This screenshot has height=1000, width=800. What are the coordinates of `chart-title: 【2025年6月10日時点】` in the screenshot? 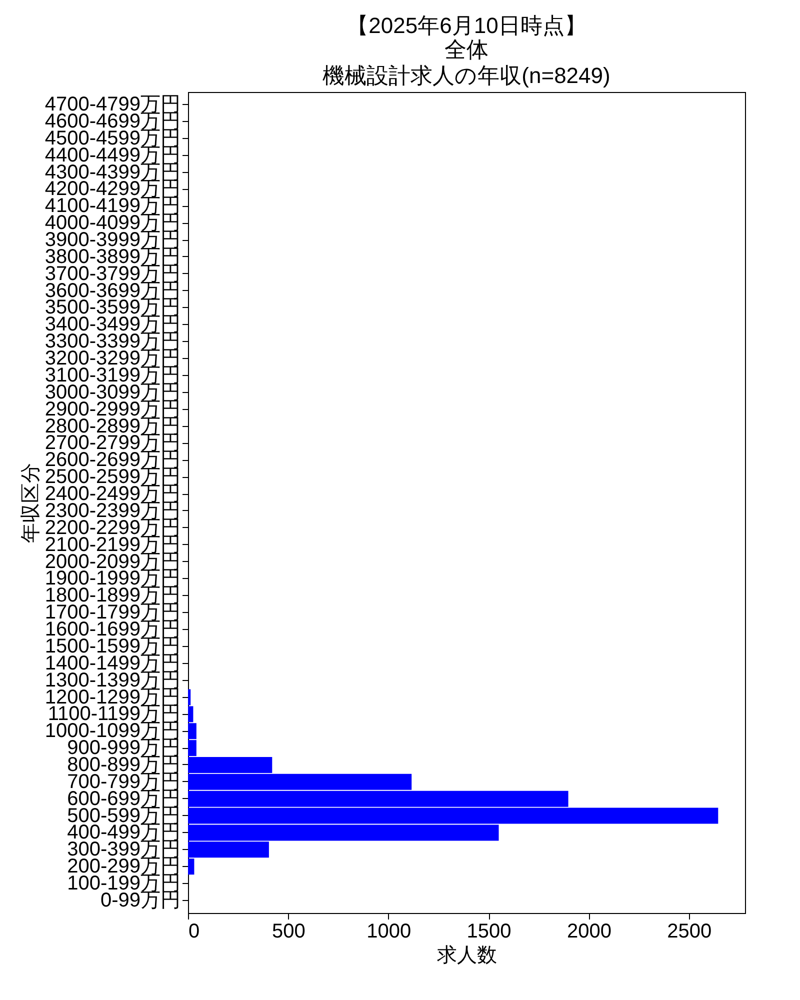 It's located at (466, 25).